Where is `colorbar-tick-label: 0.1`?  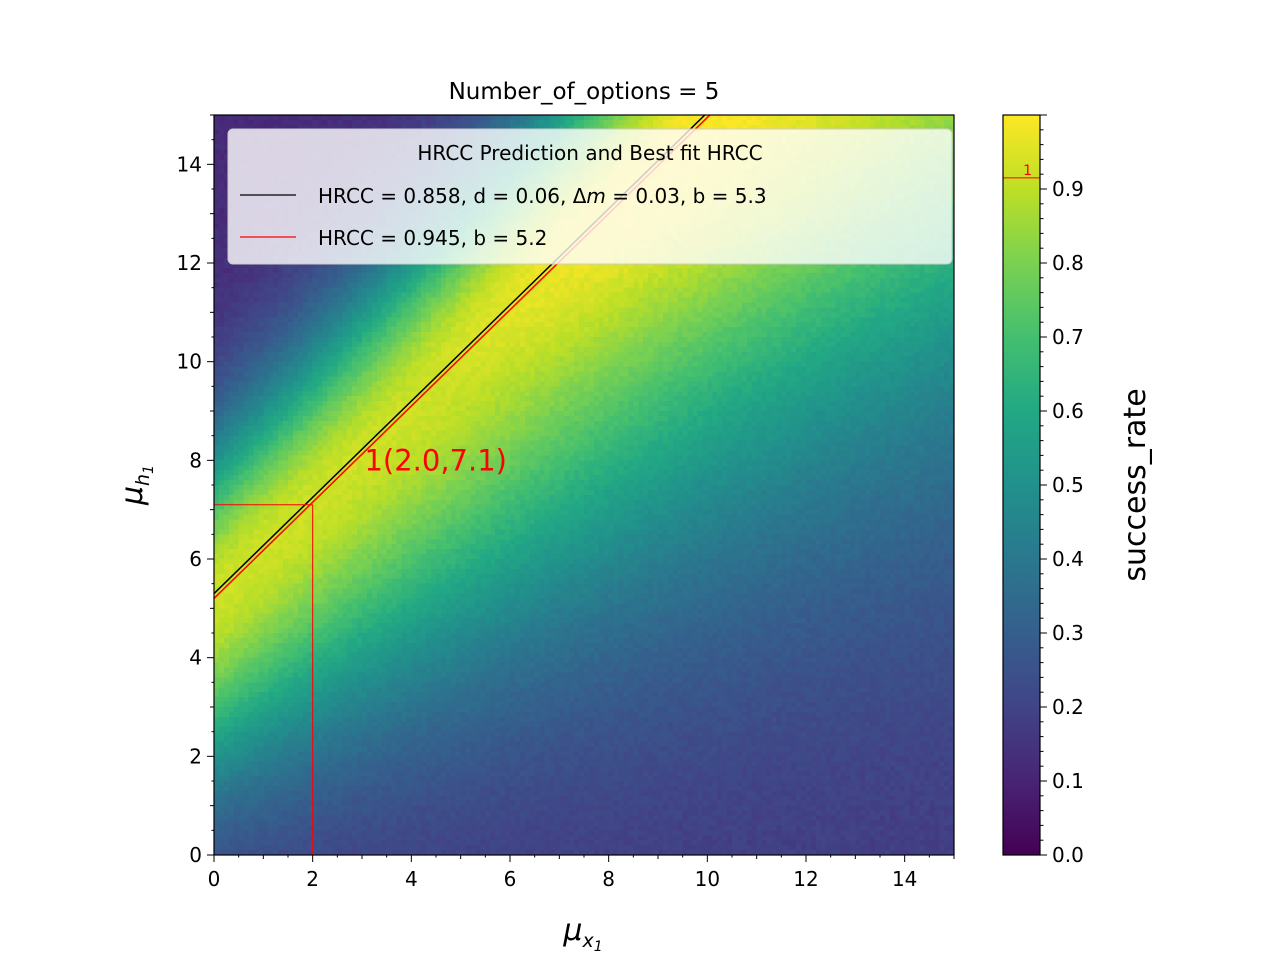
colorbar-tick-label: 0.1 is located at coordinates (1068, 781).